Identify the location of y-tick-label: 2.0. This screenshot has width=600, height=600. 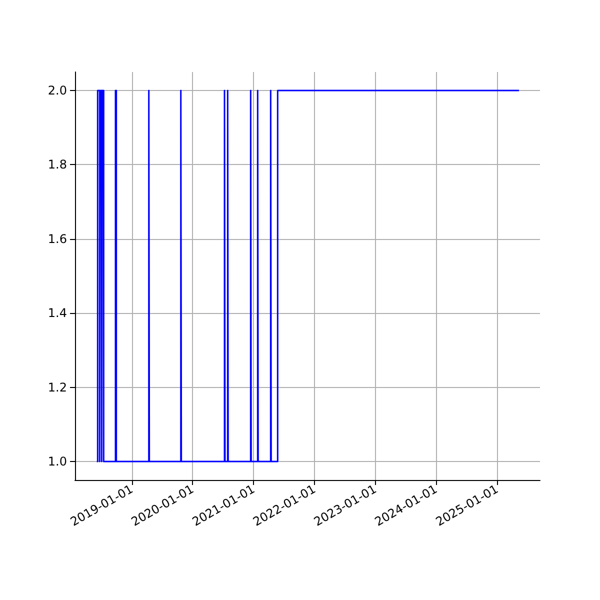
(57, 91).